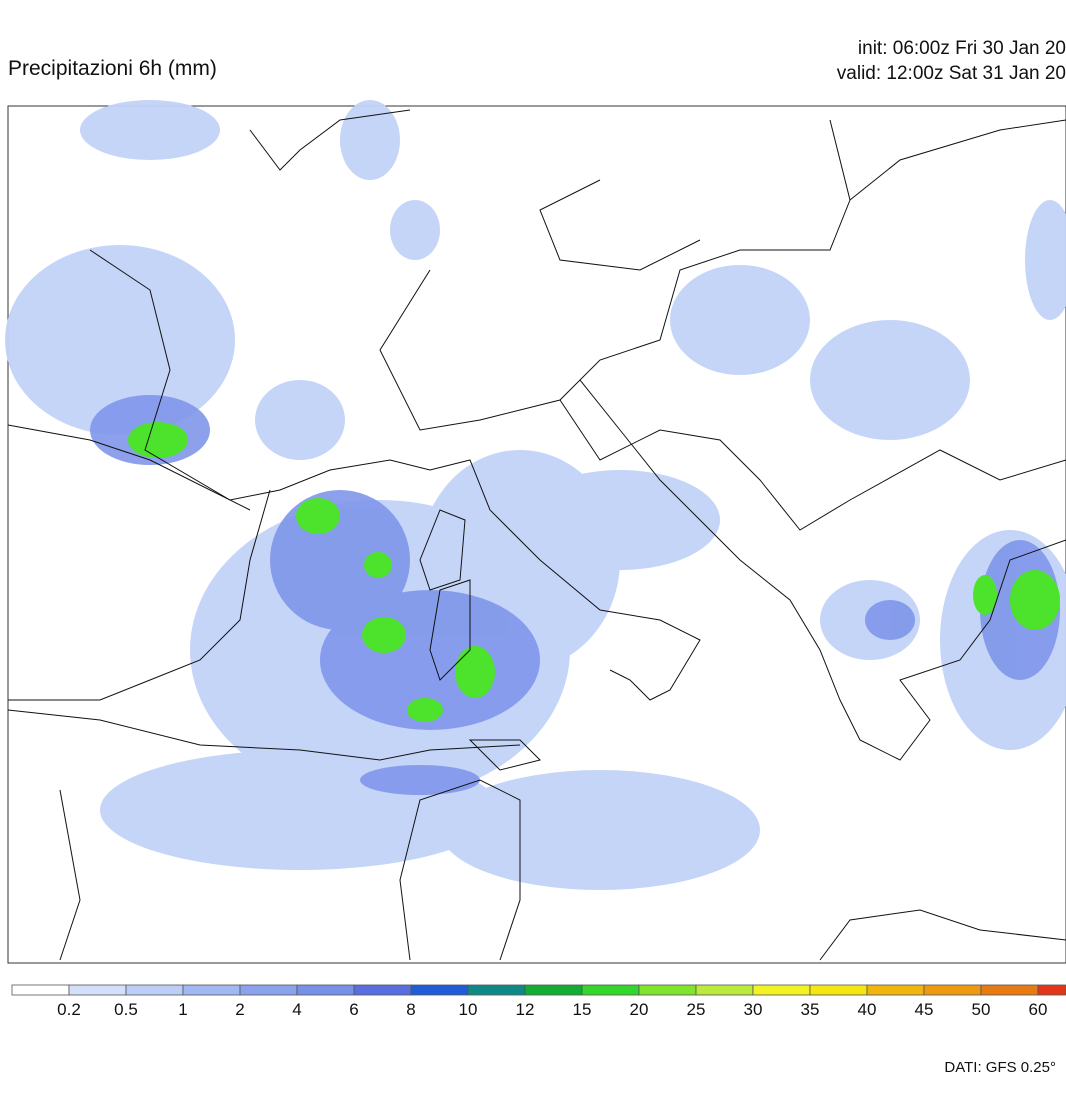  Describe the element at coordinates (112, 68) in the screenshot. I see `title: Precipitazioni 6h (mm)` at that location.